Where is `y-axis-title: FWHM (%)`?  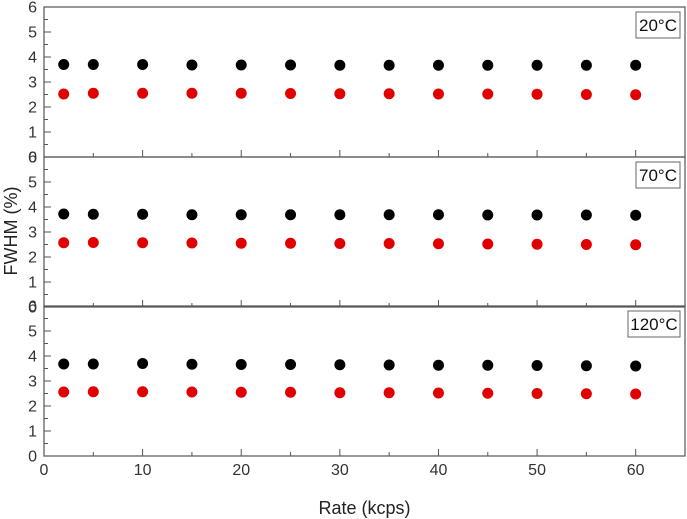 y-axis-title: FWHM (%) is located at coordinates (11, 231).